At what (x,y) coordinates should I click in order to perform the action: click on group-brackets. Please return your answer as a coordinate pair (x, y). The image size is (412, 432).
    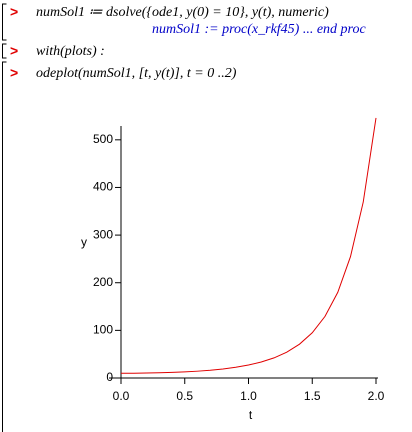
    Looking at the image, I should click on (4, 217).